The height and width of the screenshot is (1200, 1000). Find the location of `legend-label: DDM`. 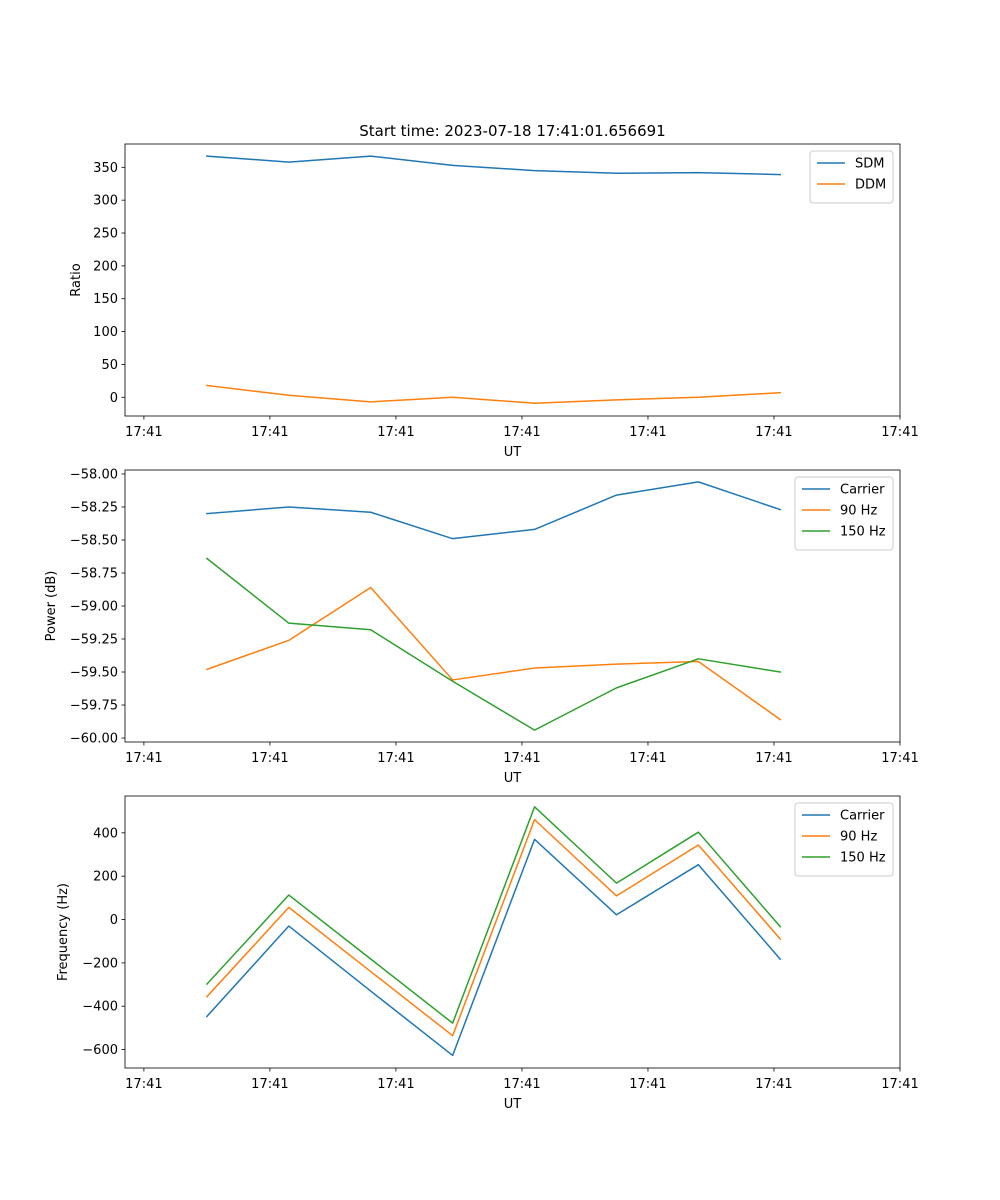

legend-label: DDM is located at coordinates (870, 185).